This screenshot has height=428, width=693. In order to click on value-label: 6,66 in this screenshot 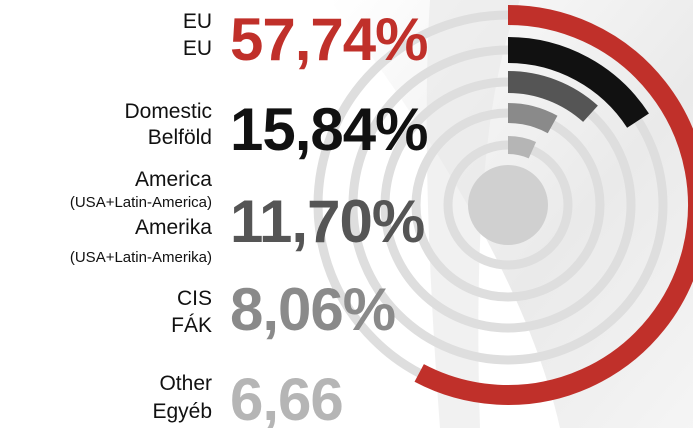, I will do `click(286, 397)`.